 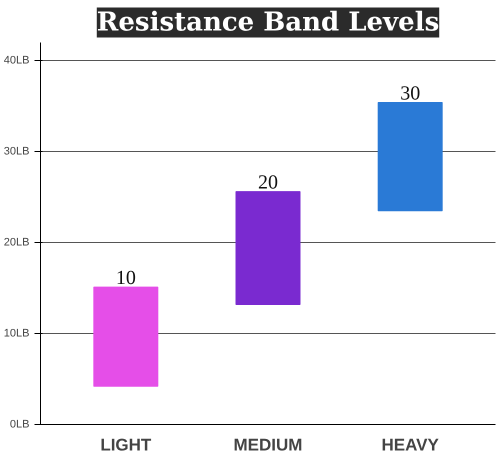 I want to click on y-tick-label: 20LB, so click(x=17, y=242).